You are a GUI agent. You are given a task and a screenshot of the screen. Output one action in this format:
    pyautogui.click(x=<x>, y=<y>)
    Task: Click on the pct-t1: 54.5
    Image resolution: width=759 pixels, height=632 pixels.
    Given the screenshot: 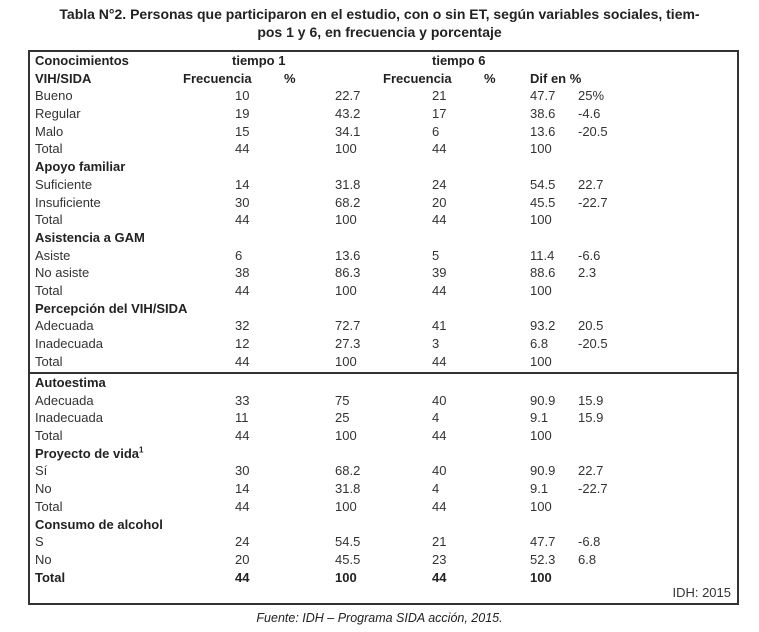 What is the action you would take?
    pyautogui.click(x=348, y=542)
    